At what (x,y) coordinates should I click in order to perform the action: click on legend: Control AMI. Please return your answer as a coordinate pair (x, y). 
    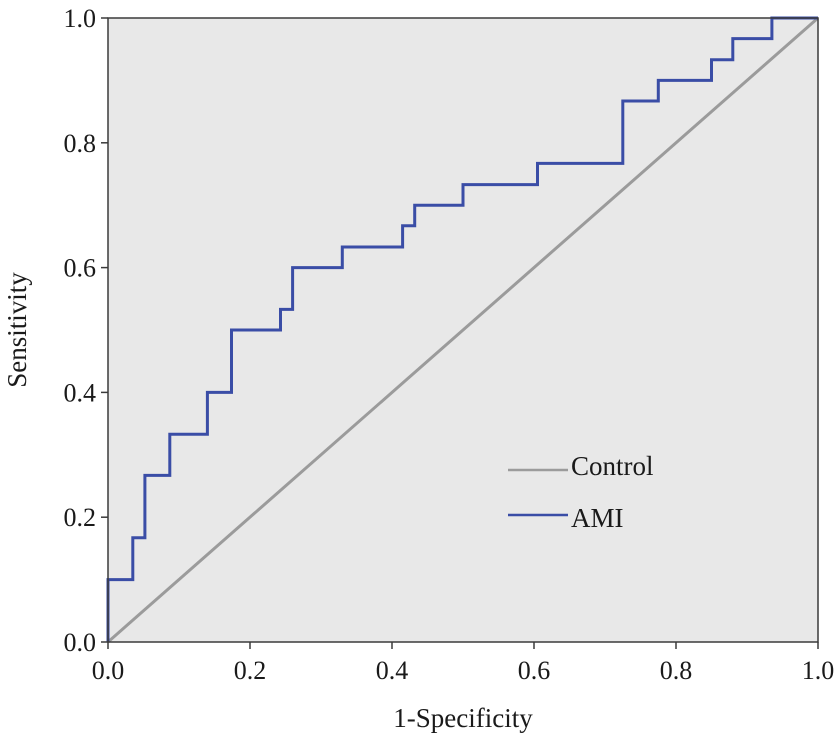
    Looking at the image, I should click on (637, 495).